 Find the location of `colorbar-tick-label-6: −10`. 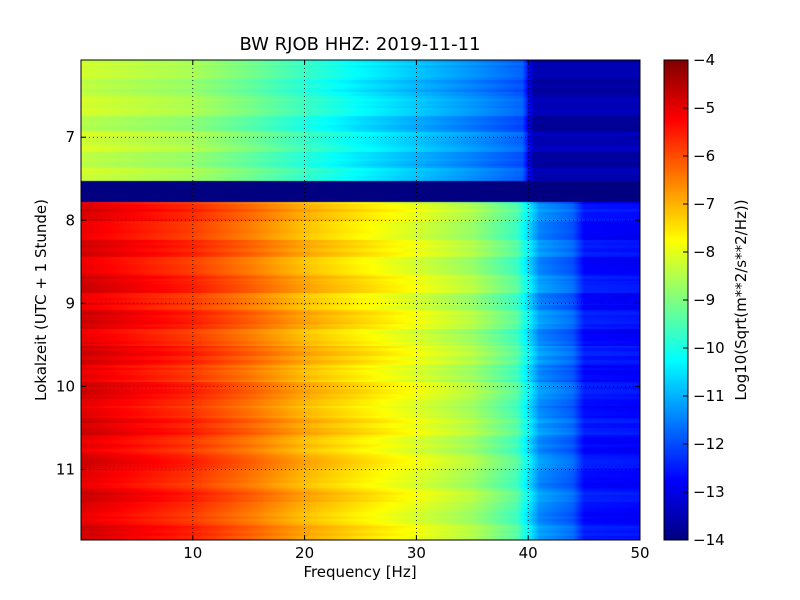

colorbar-tick-label-6: −10 is located at coordinates (709, 348).